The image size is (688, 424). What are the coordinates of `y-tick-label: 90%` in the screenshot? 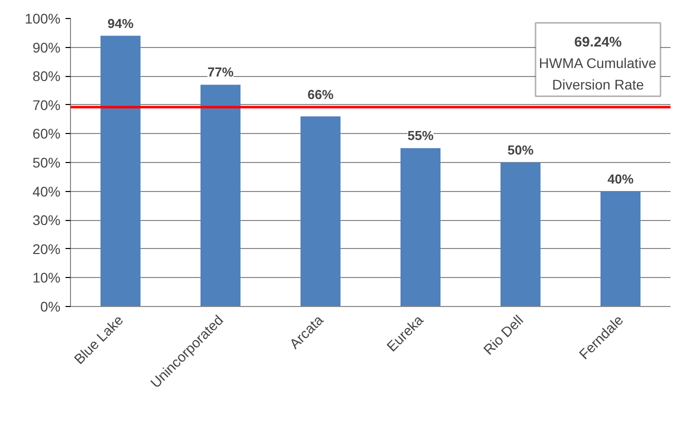 It's located at (46, 47).